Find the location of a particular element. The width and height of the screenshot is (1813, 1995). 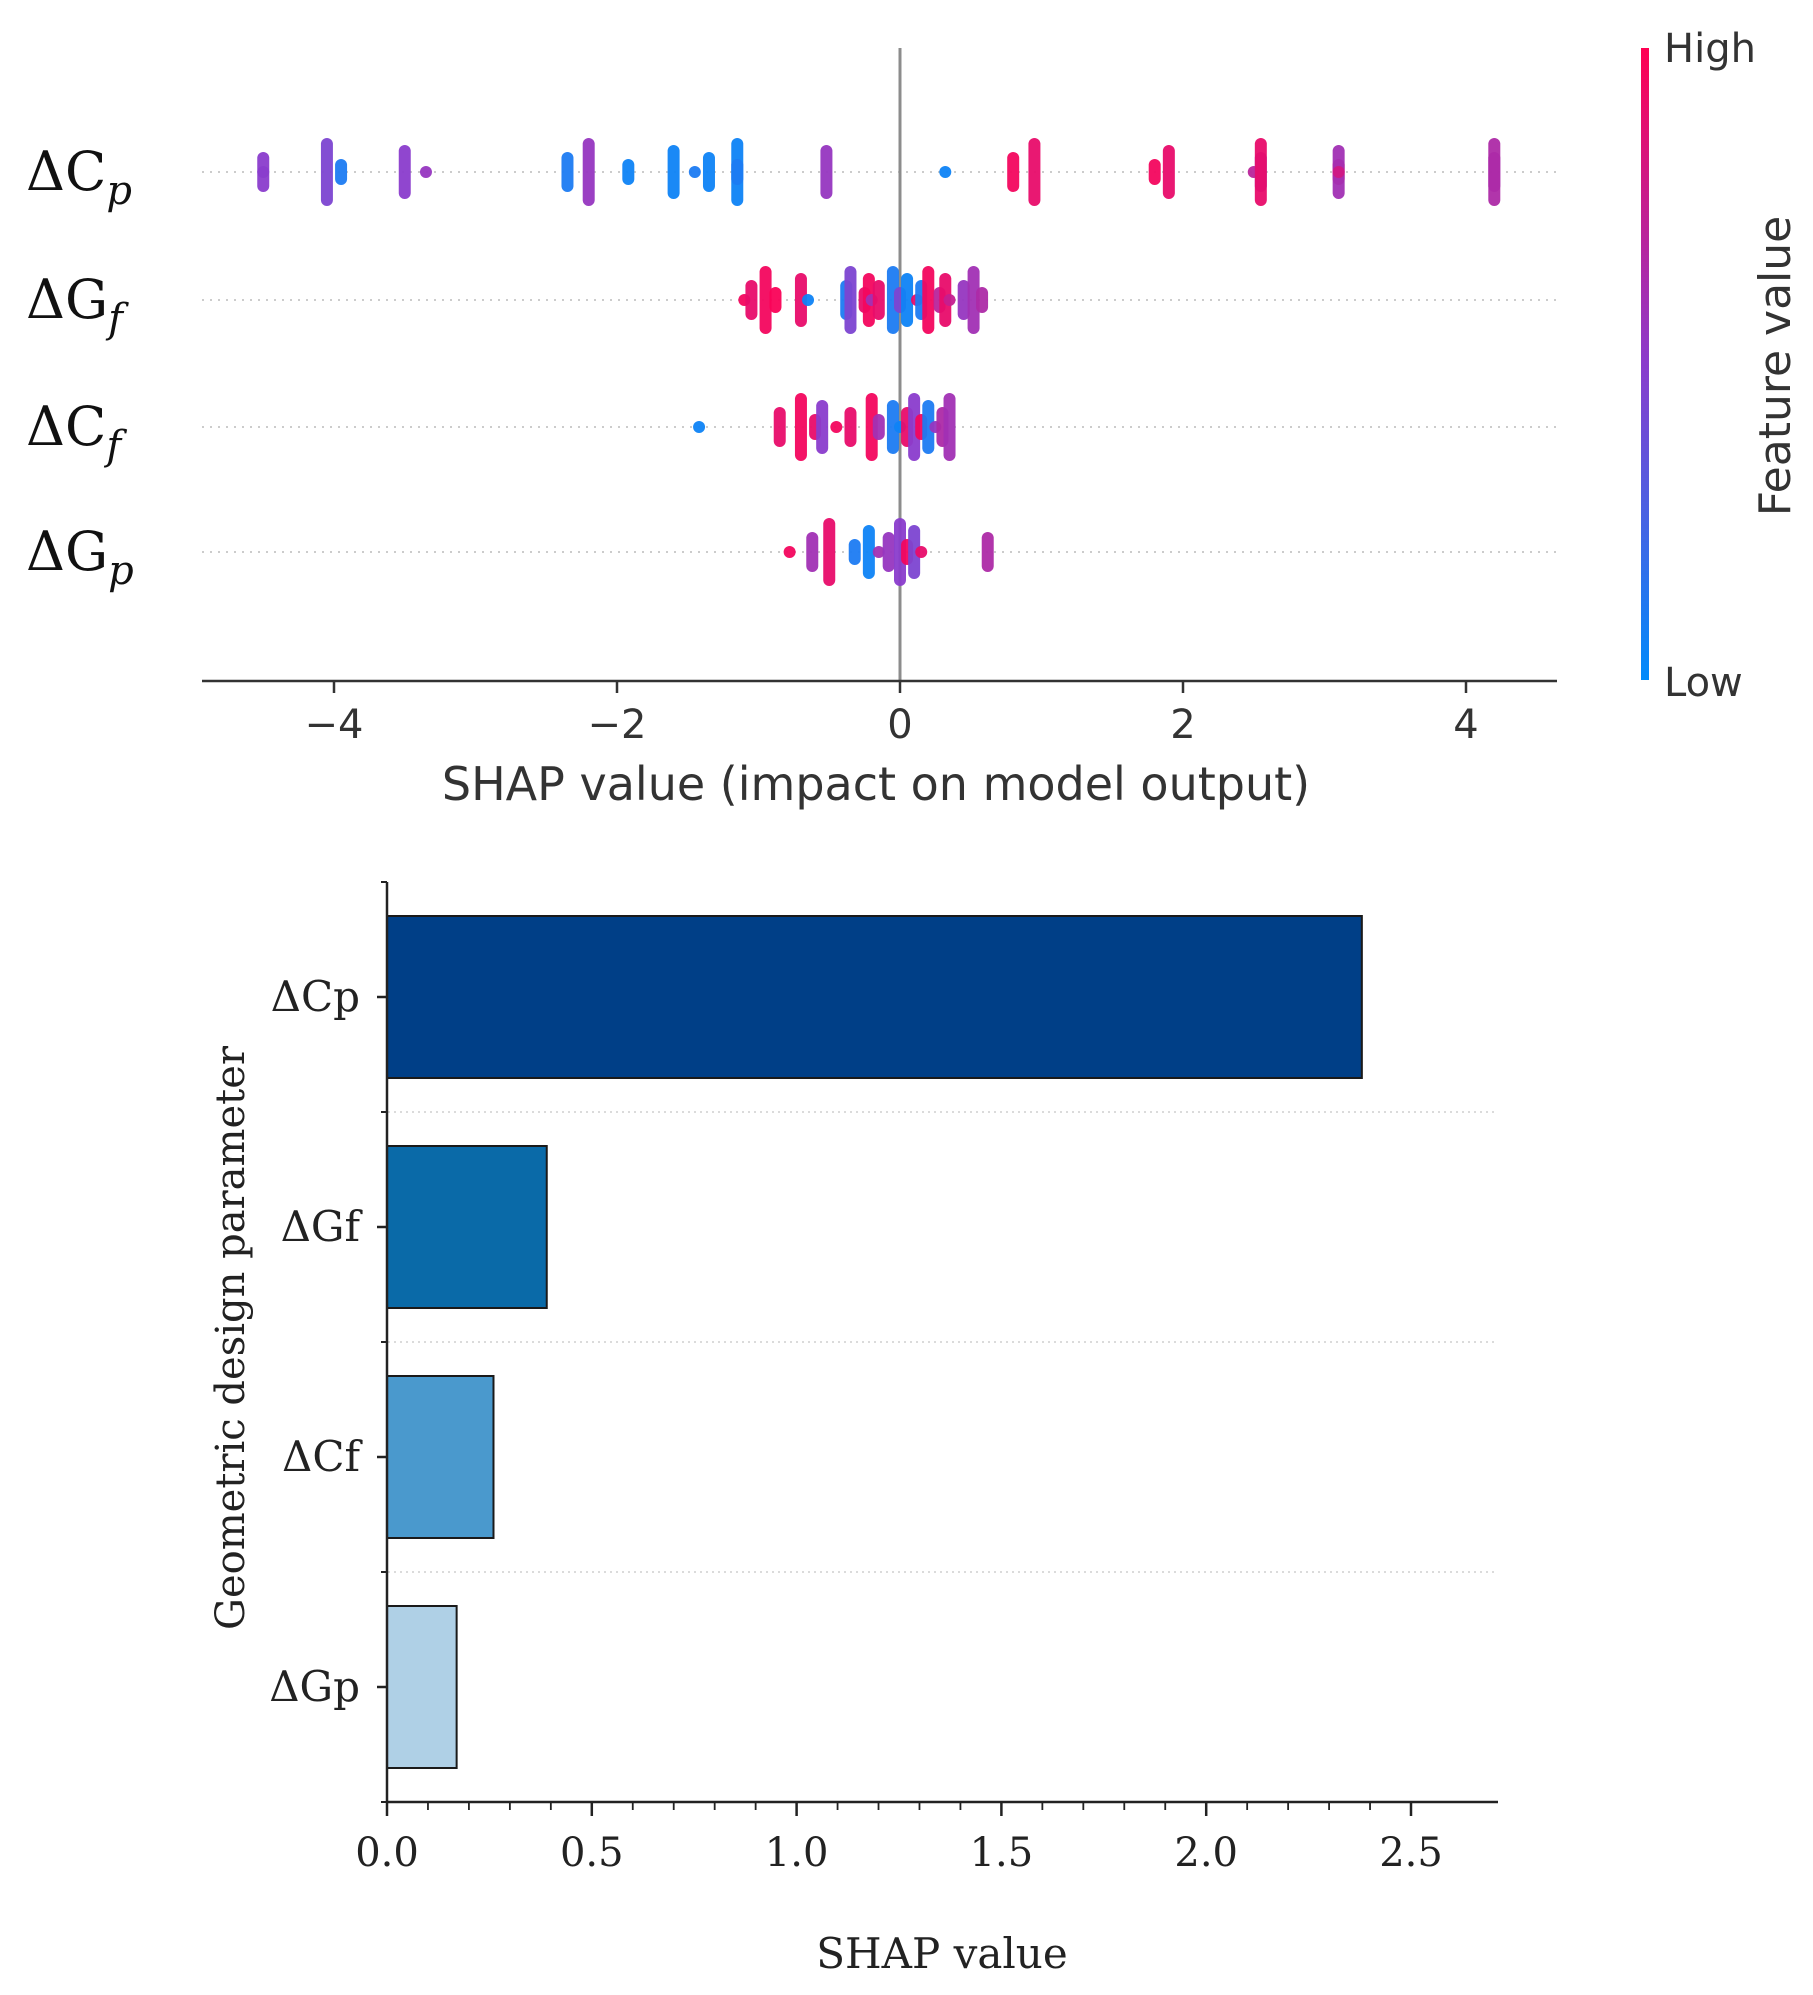

bar-x-tick-label: 1.0 is located at coordinates (797, 1853).